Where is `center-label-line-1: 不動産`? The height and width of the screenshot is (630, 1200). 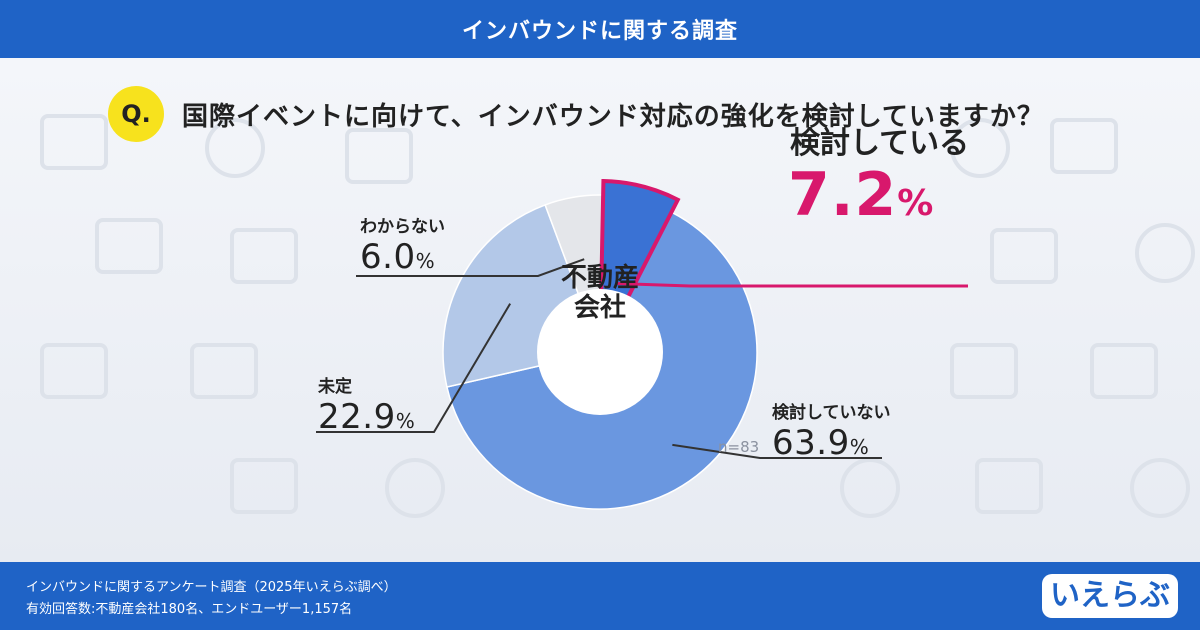
center-label-line-1: 不動産 is located at coordinates (599, 278).